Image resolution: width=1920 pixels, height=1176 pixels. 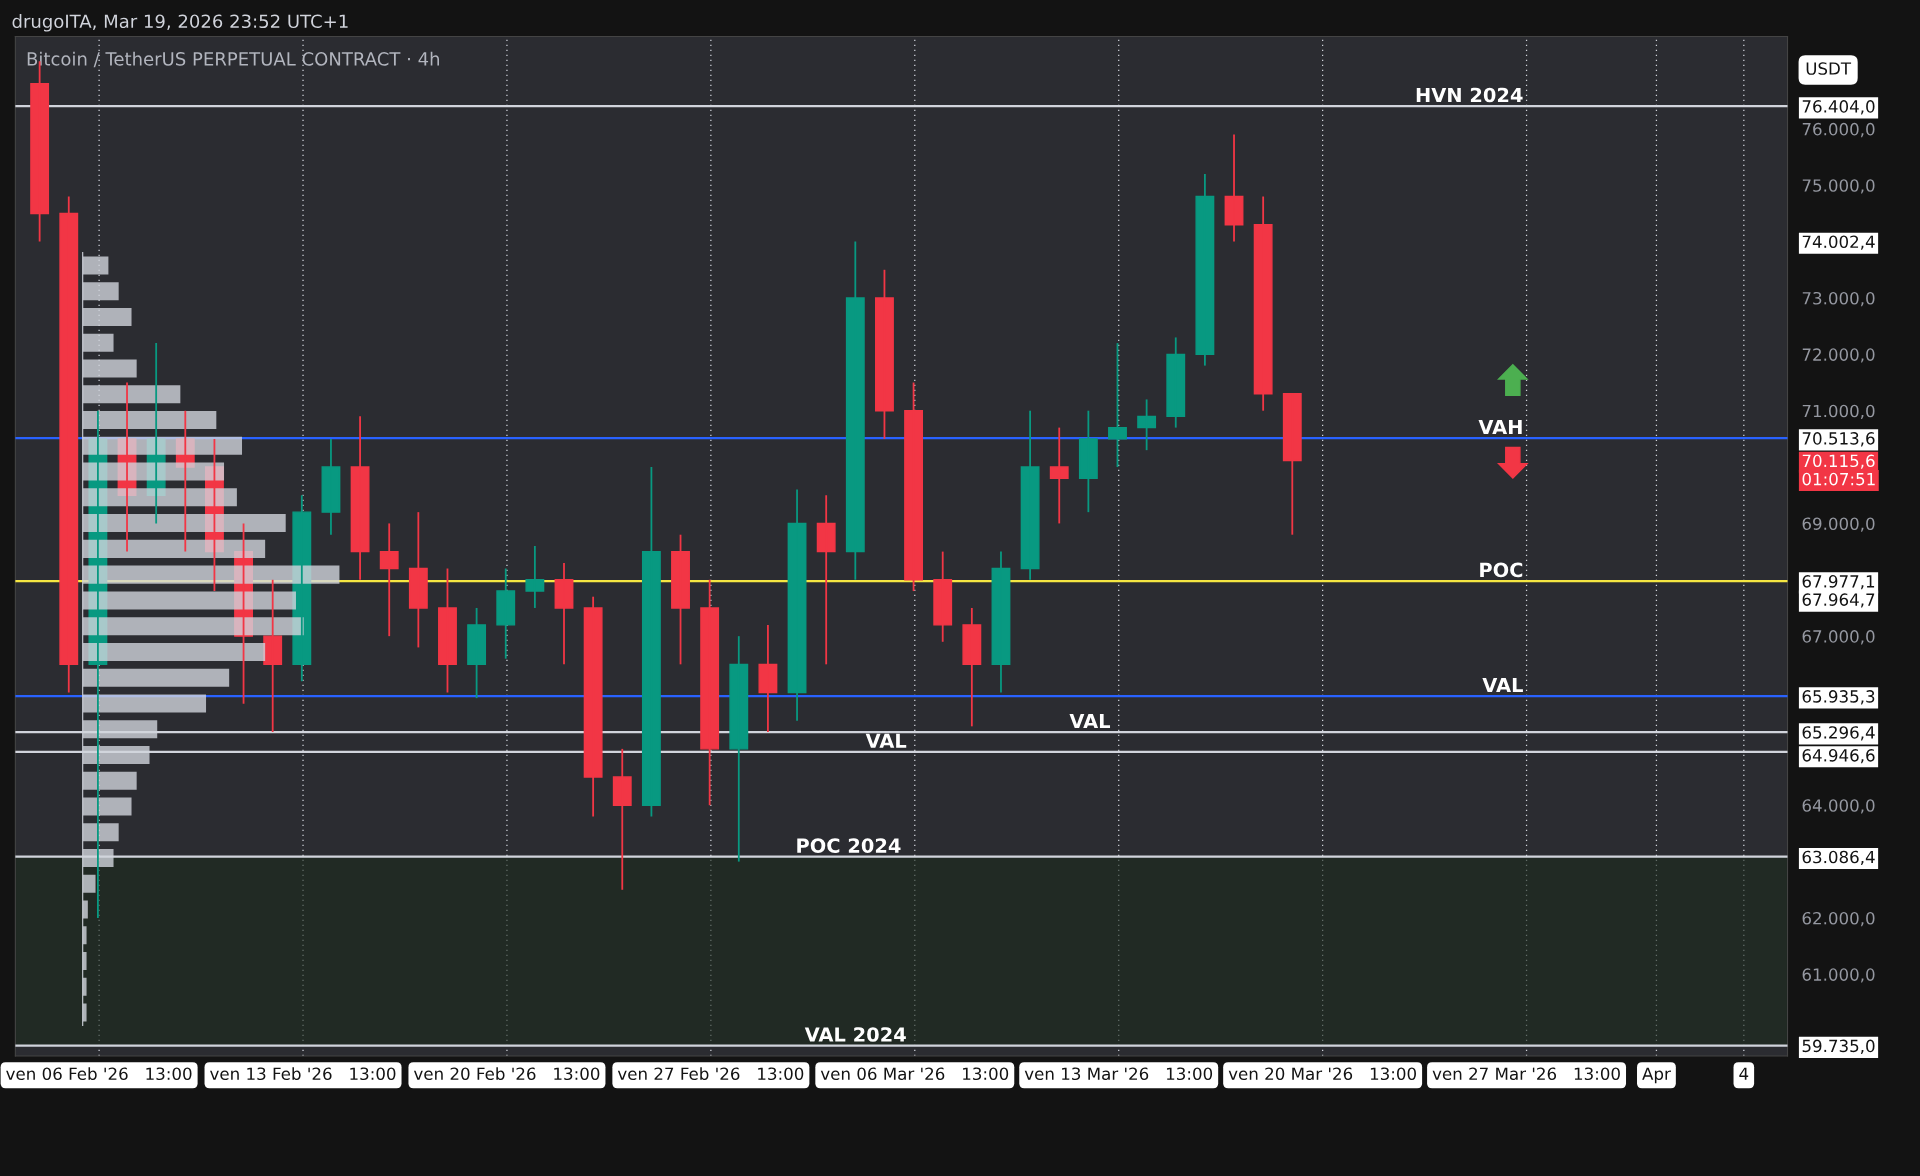 I want to click on y-tick-label: 59.735,0, so click(x=1838, y=1046).